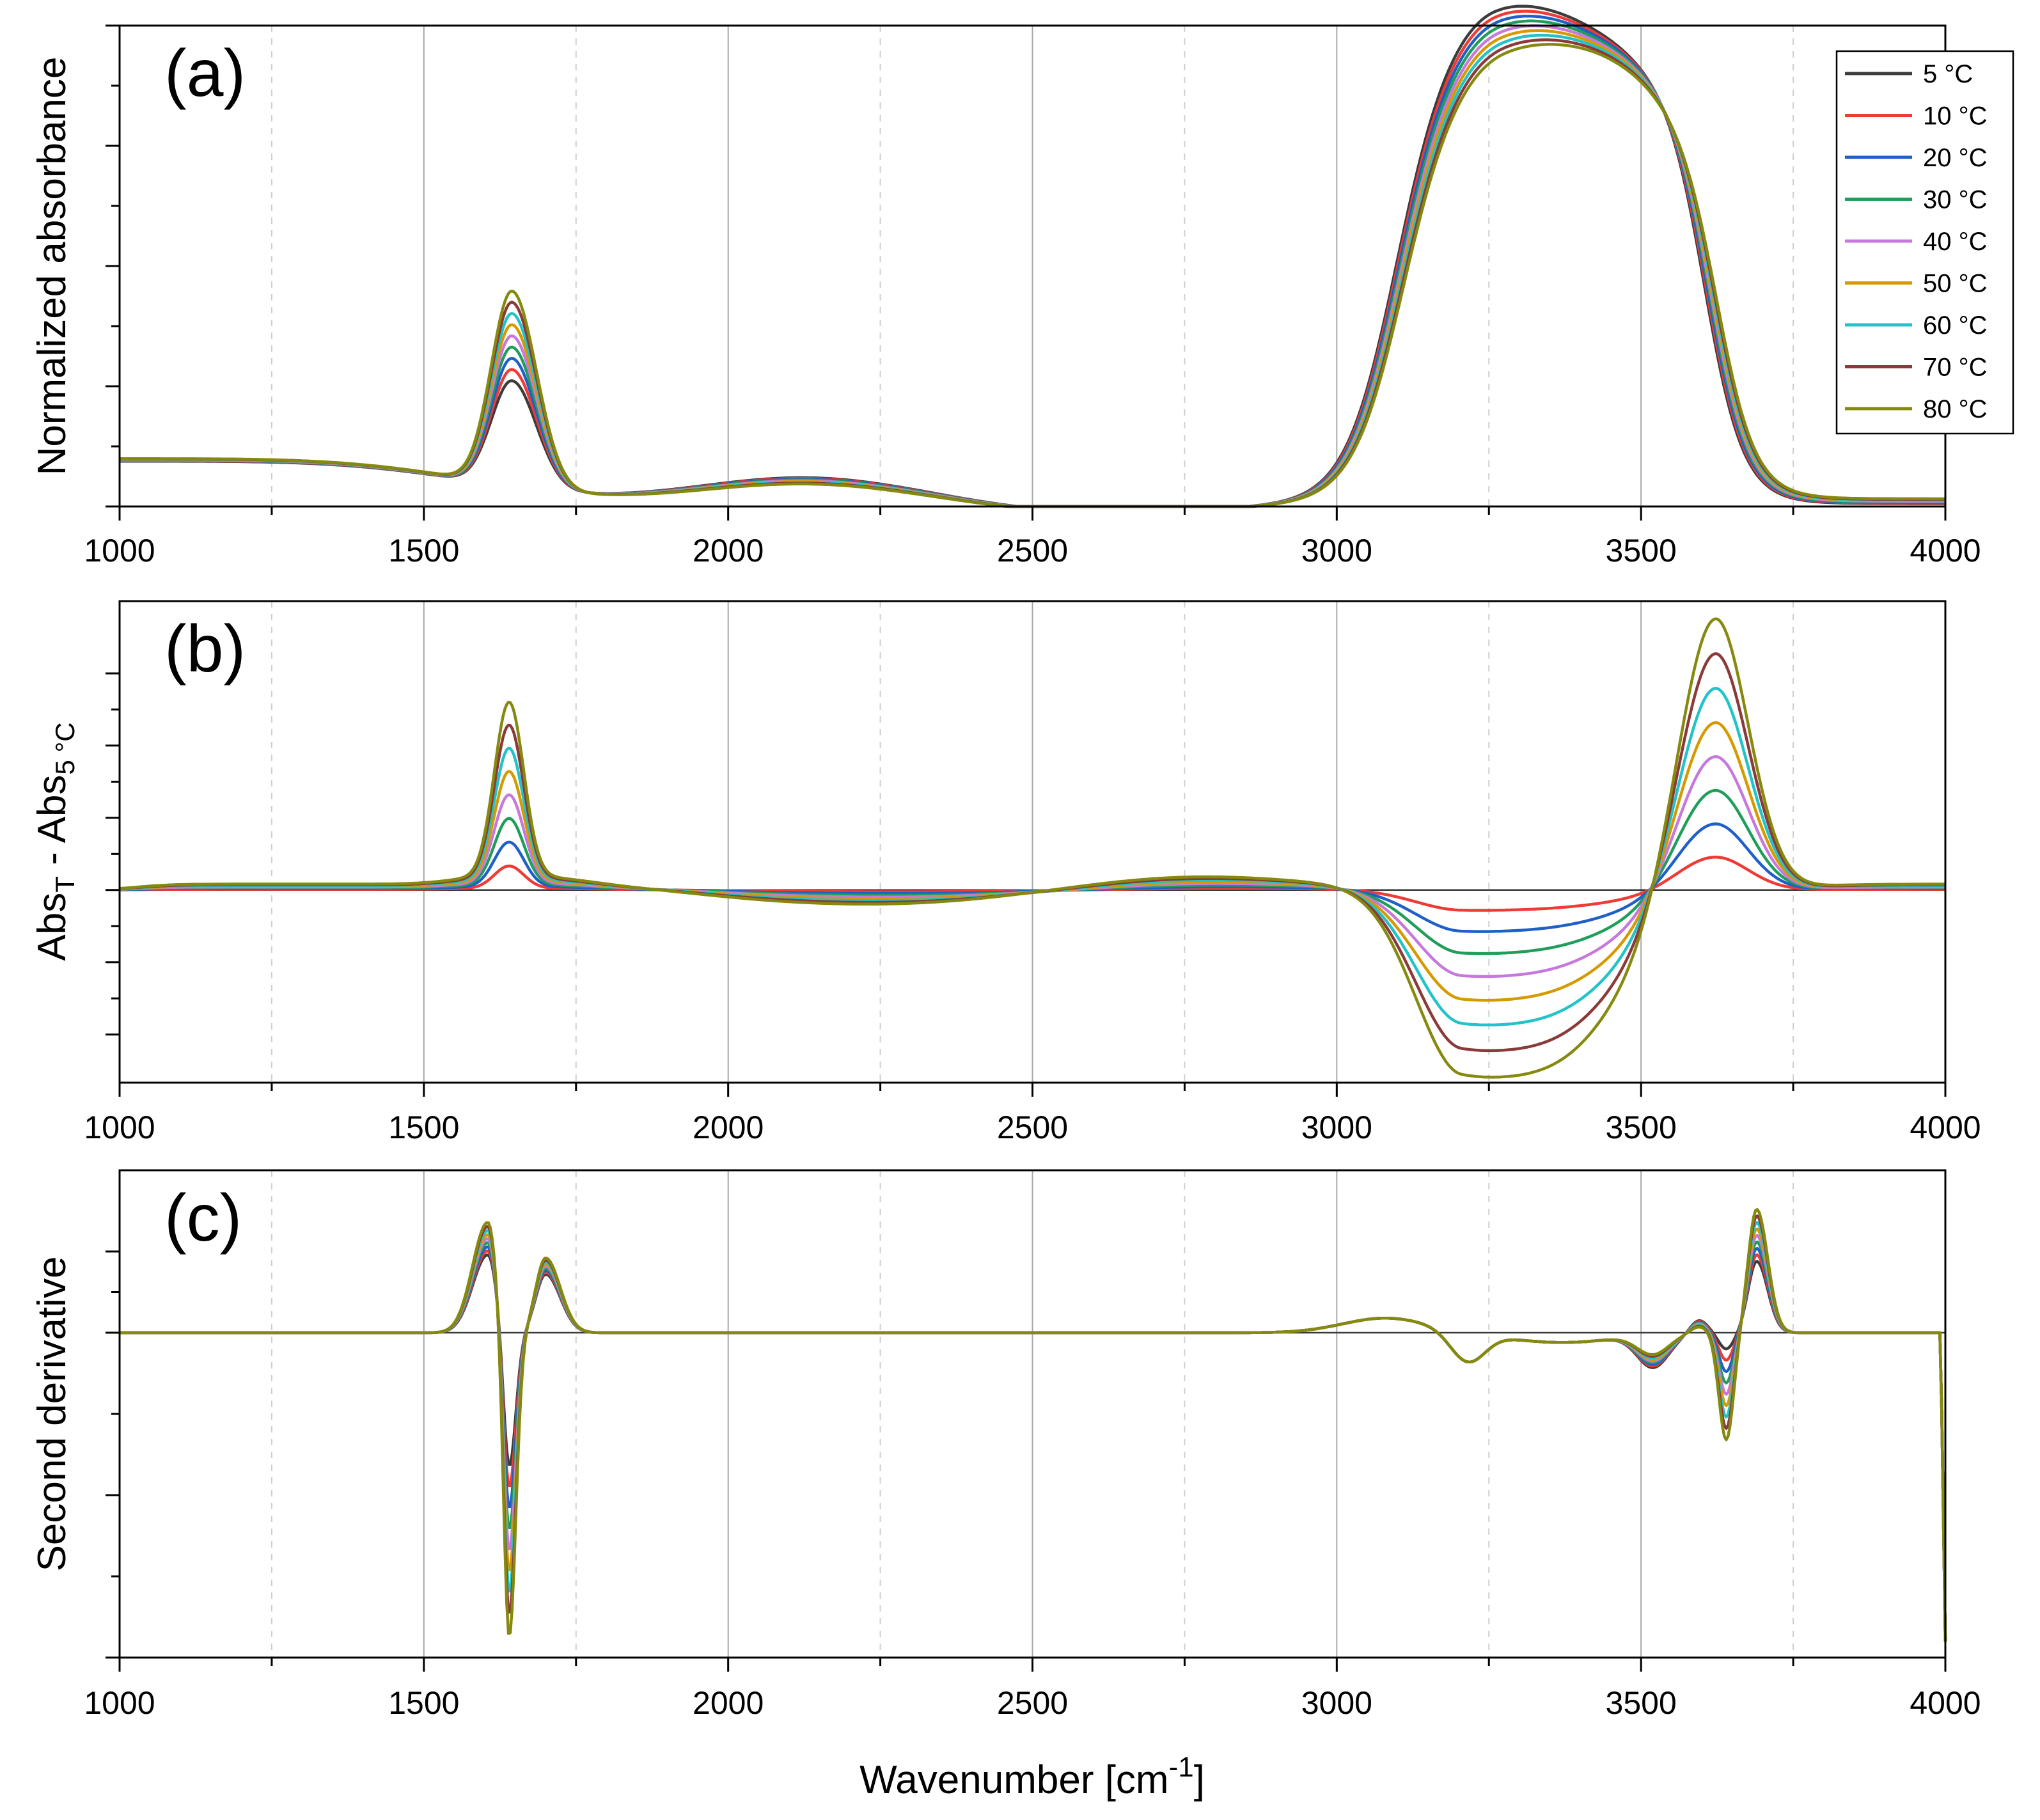 This screenshot has height=1820, width=2040. What do you see at coordinates (1955, 284) in the screenshot?
I see `legend-entry: 50 °C` at bounding box center [1955, 284].